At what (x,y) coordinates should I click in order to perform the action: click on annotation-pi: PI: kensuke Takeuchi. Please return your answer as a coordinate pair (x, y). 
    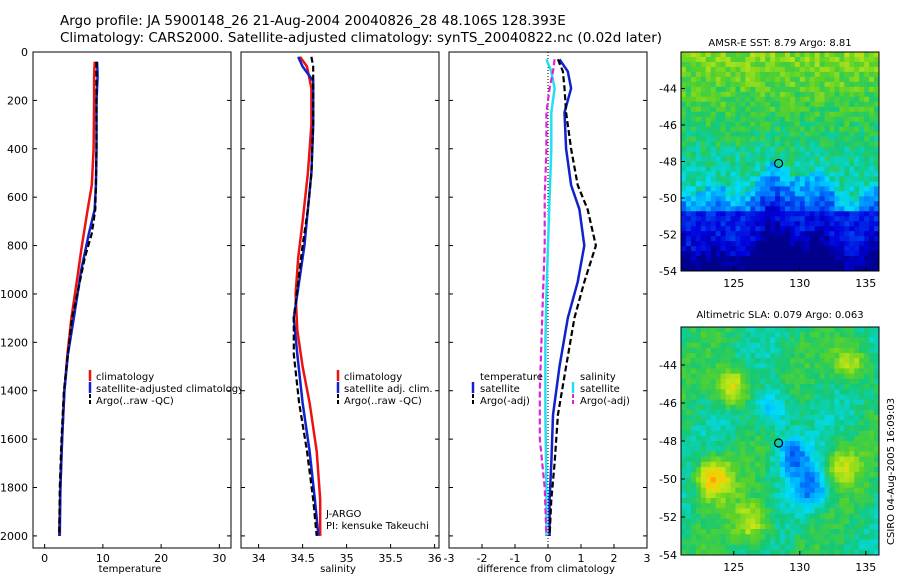
    Looking at the image, I should click on (377, 526).